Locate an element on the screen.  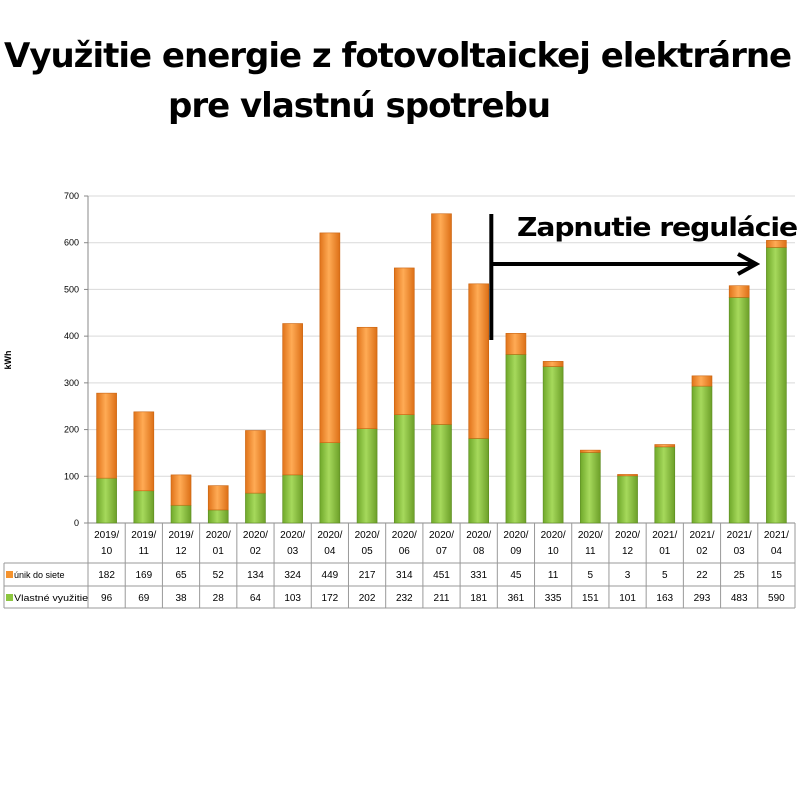
data-label-self-use: 181 is located at coordinates (478, 598).